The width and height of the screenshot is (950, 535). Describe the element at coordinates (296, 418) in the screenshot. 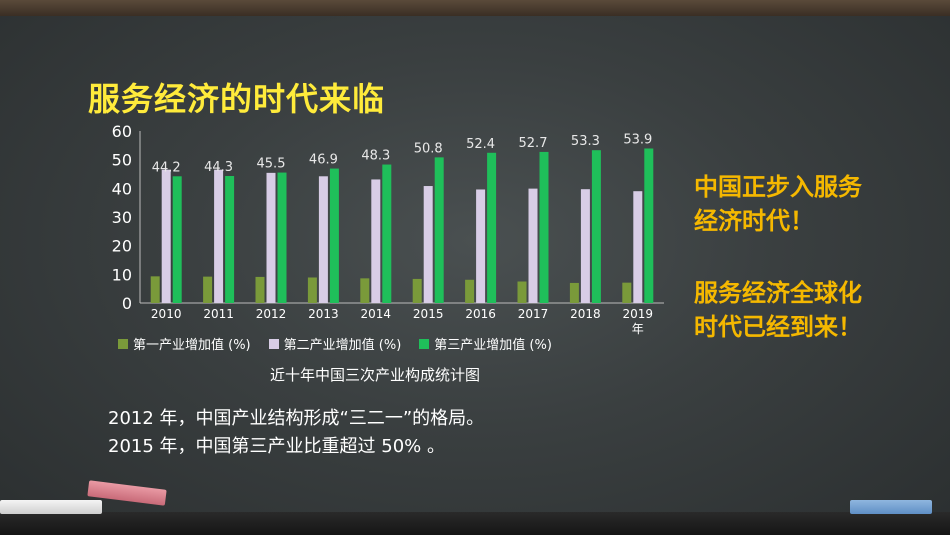

I see `note-line-2012: 2012 年，中国产业结构形成“三二一”的格局。` at that location.